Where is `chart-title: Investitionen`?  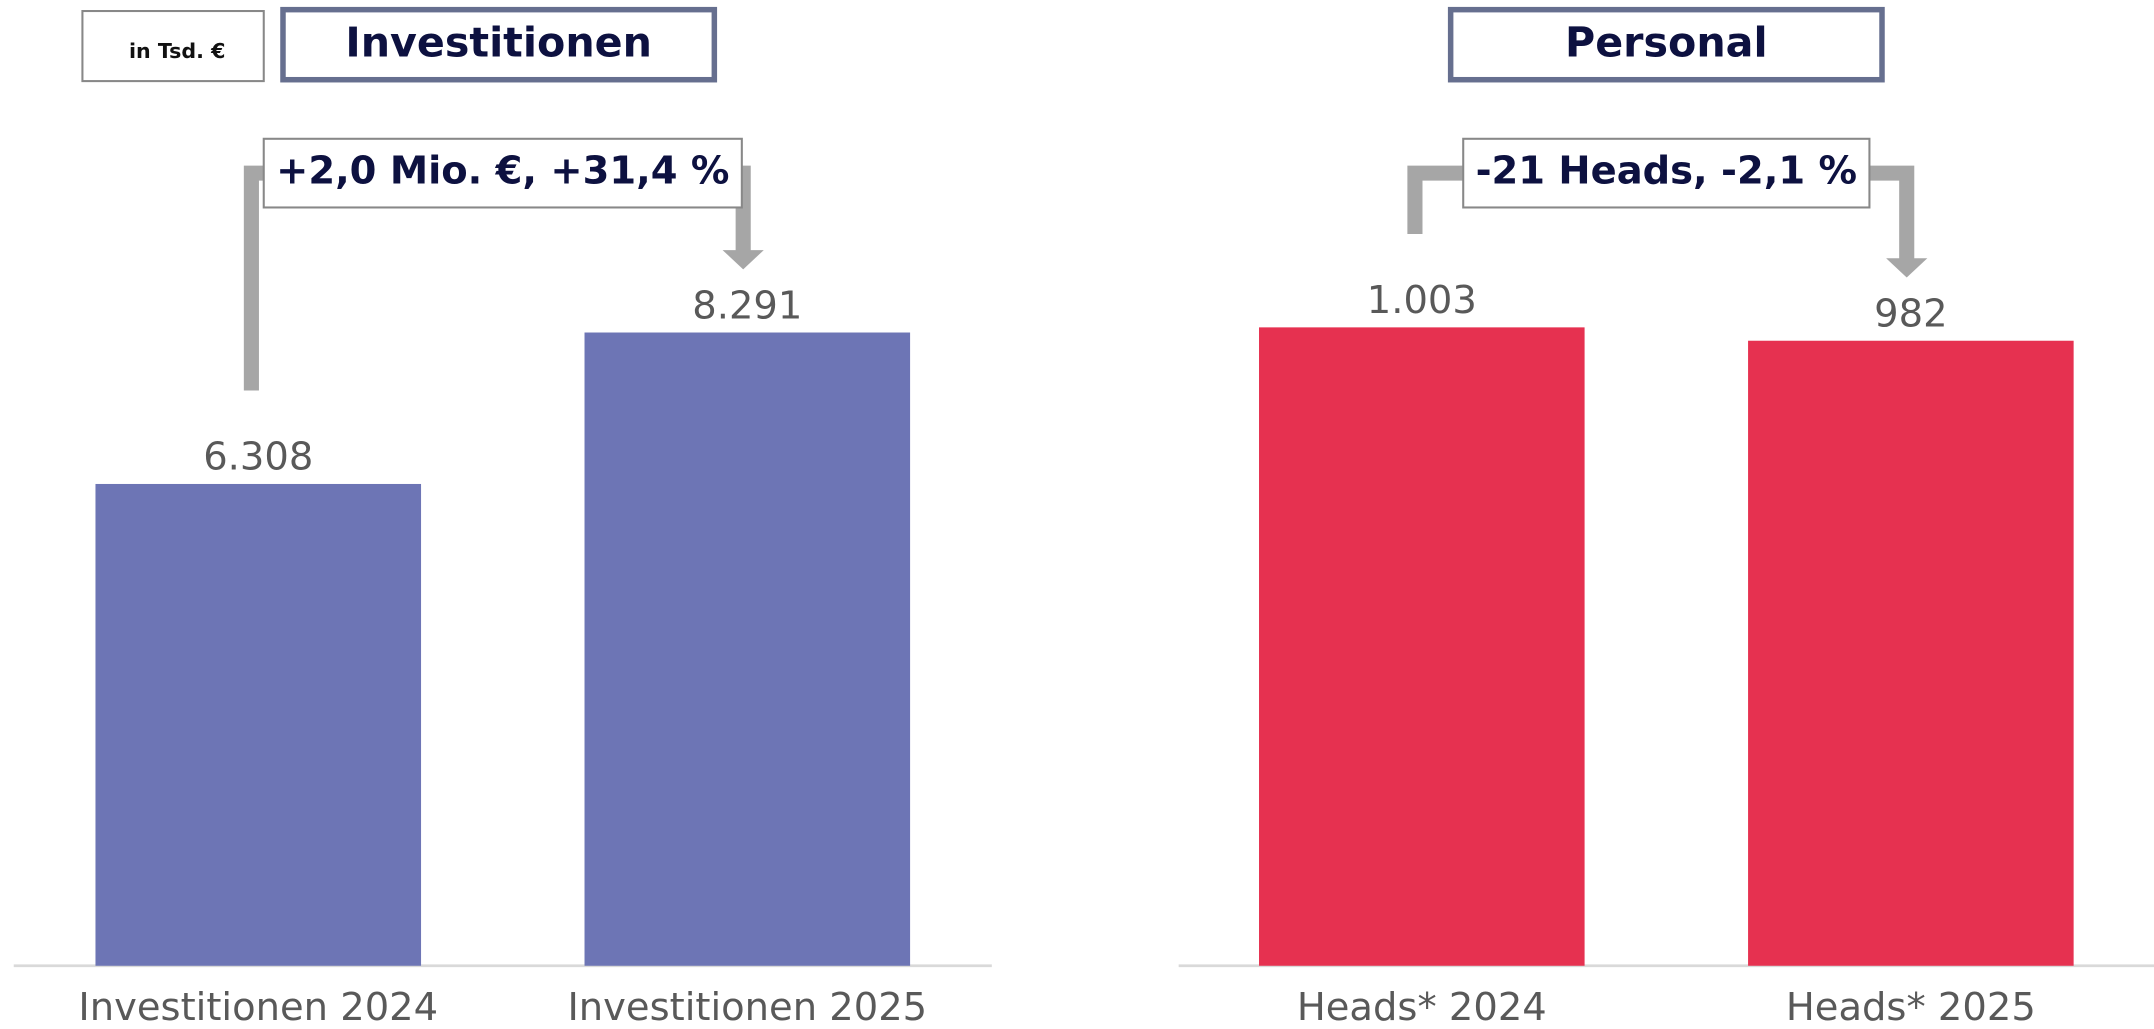 chart-title: Investitionen is located at coordinates (498, 42).